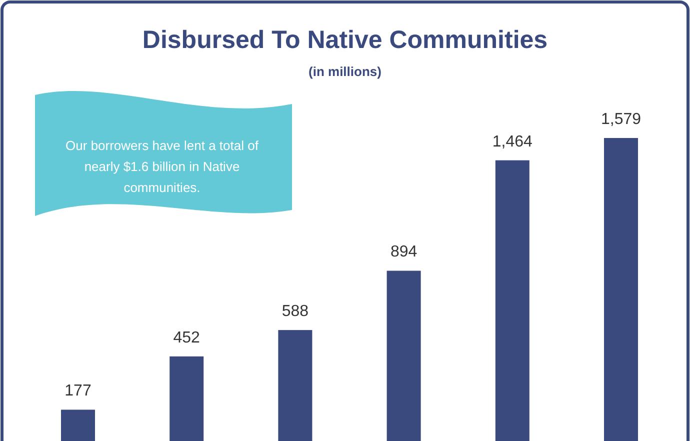 Image resolution: width=690 pixels, height=441 pixels. What do you see at coordinates (512, 141) in the screenshot?
I see `data-label: 1,464` at bounding box center [512, 141].